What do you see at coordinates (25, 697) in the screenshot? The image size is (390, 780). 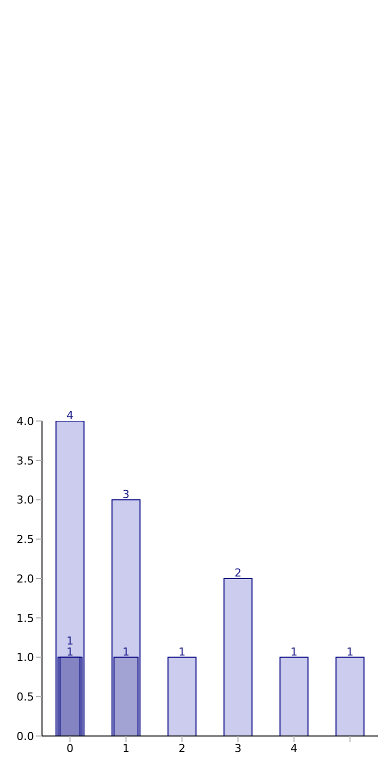 I see `y-tick-label: 0.5` at bounding box center [25, 697].